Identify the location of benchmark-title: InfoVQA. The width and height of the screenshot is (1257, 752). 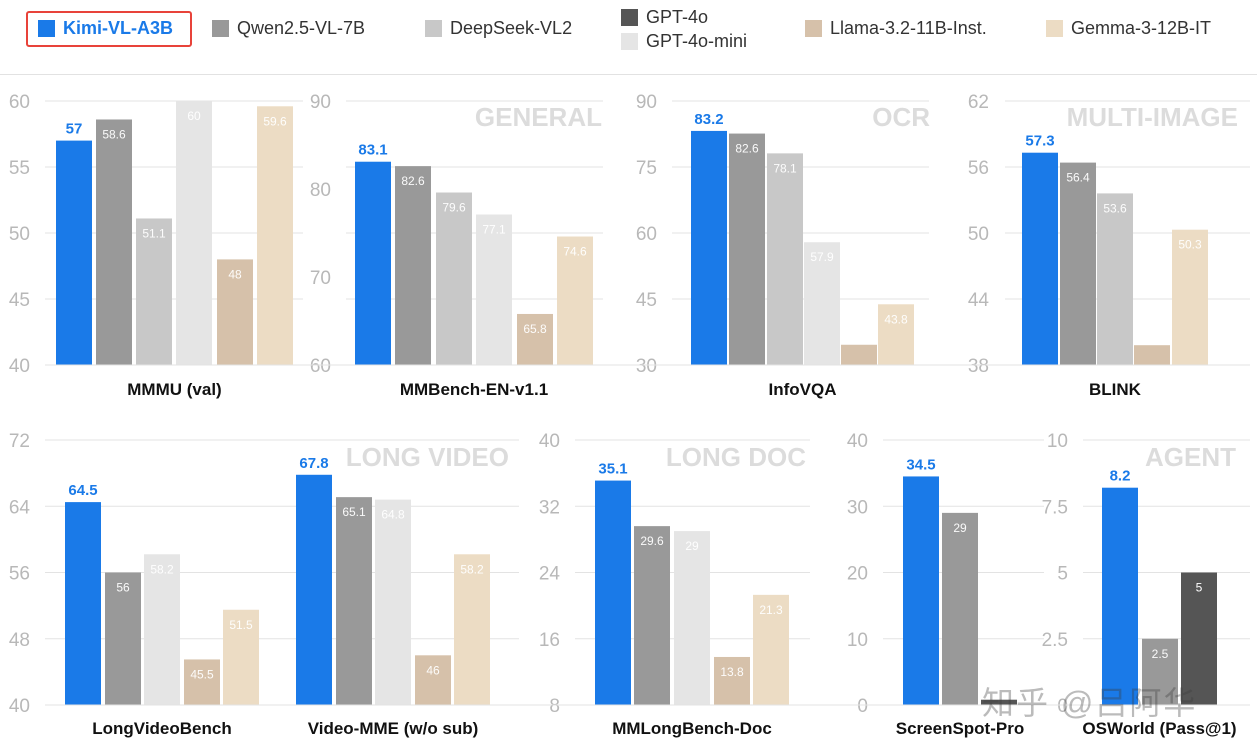
(803, 389).